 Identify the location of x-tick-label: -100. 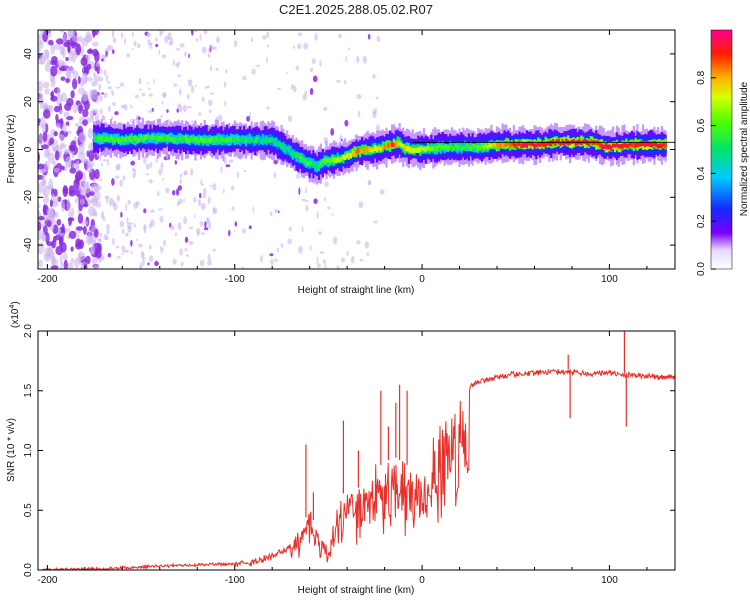
(235, 580).